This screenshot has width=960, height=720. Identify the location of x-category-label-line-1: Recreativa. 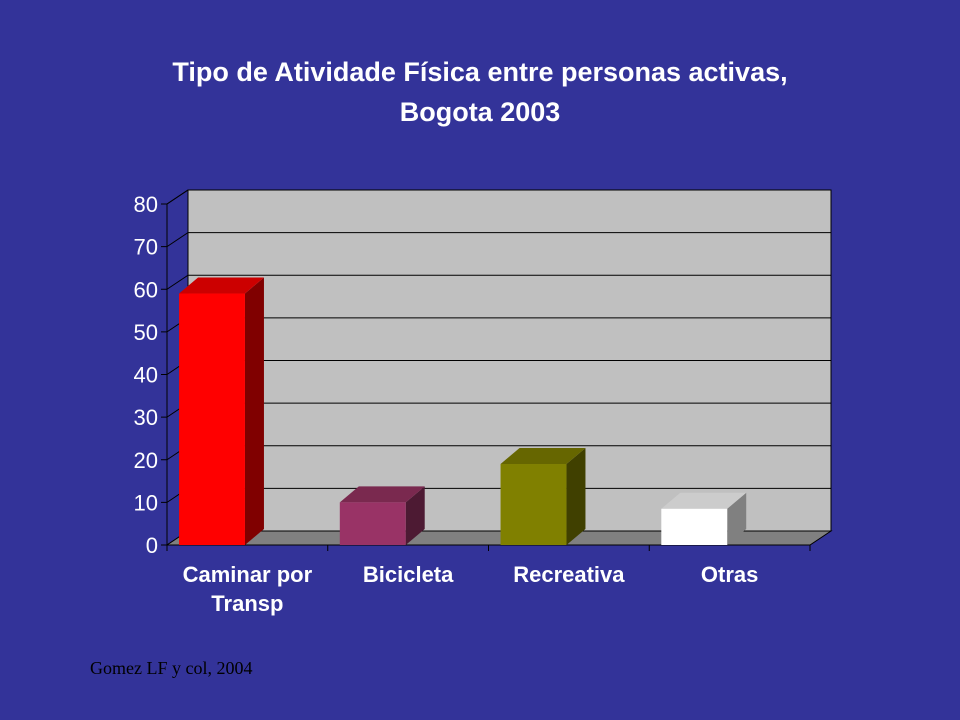
(569, 574).